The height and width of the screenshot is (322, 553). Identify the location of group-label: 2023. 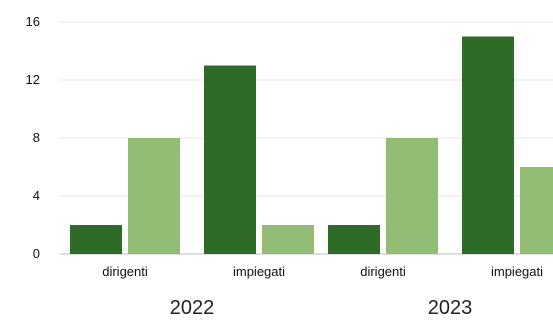
(450, 308).